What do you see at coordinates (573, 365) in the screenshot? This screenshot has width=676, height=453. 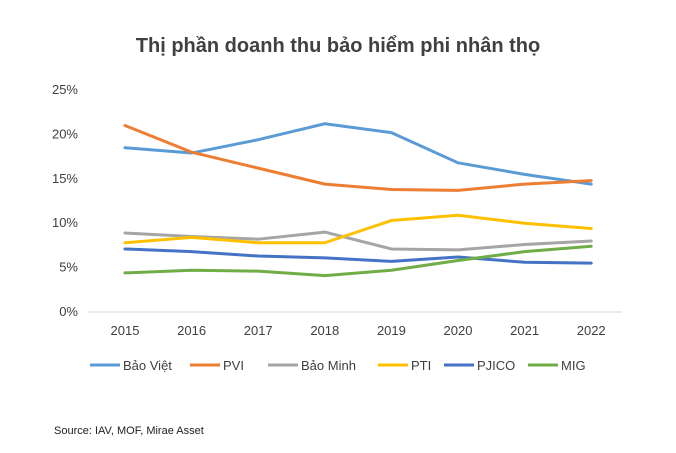 I see `legend-label: MIG` at bounding box center [573, 365].